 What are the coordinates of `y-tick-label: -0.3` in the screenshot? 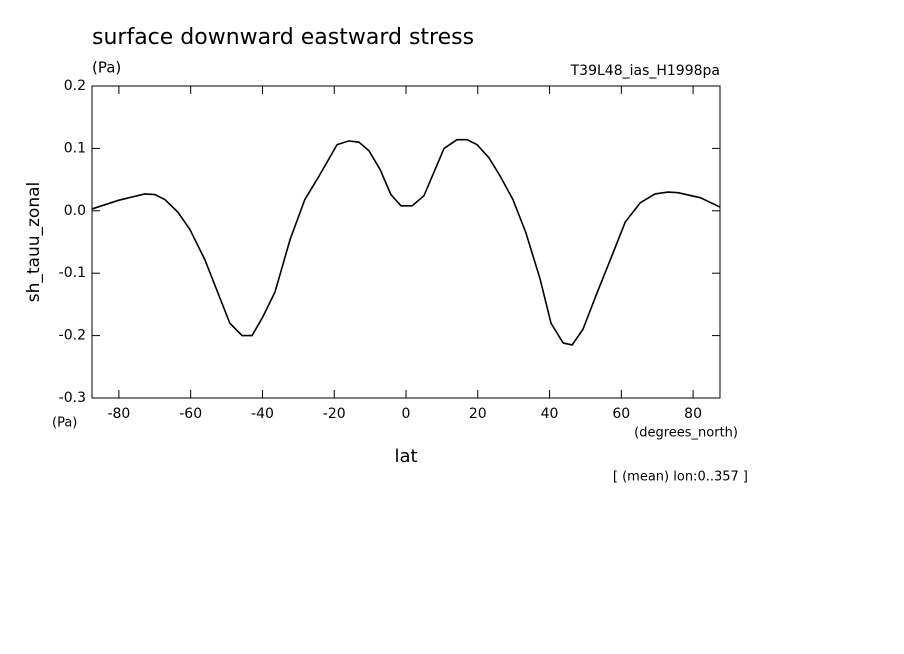 It's located at (72, 398).